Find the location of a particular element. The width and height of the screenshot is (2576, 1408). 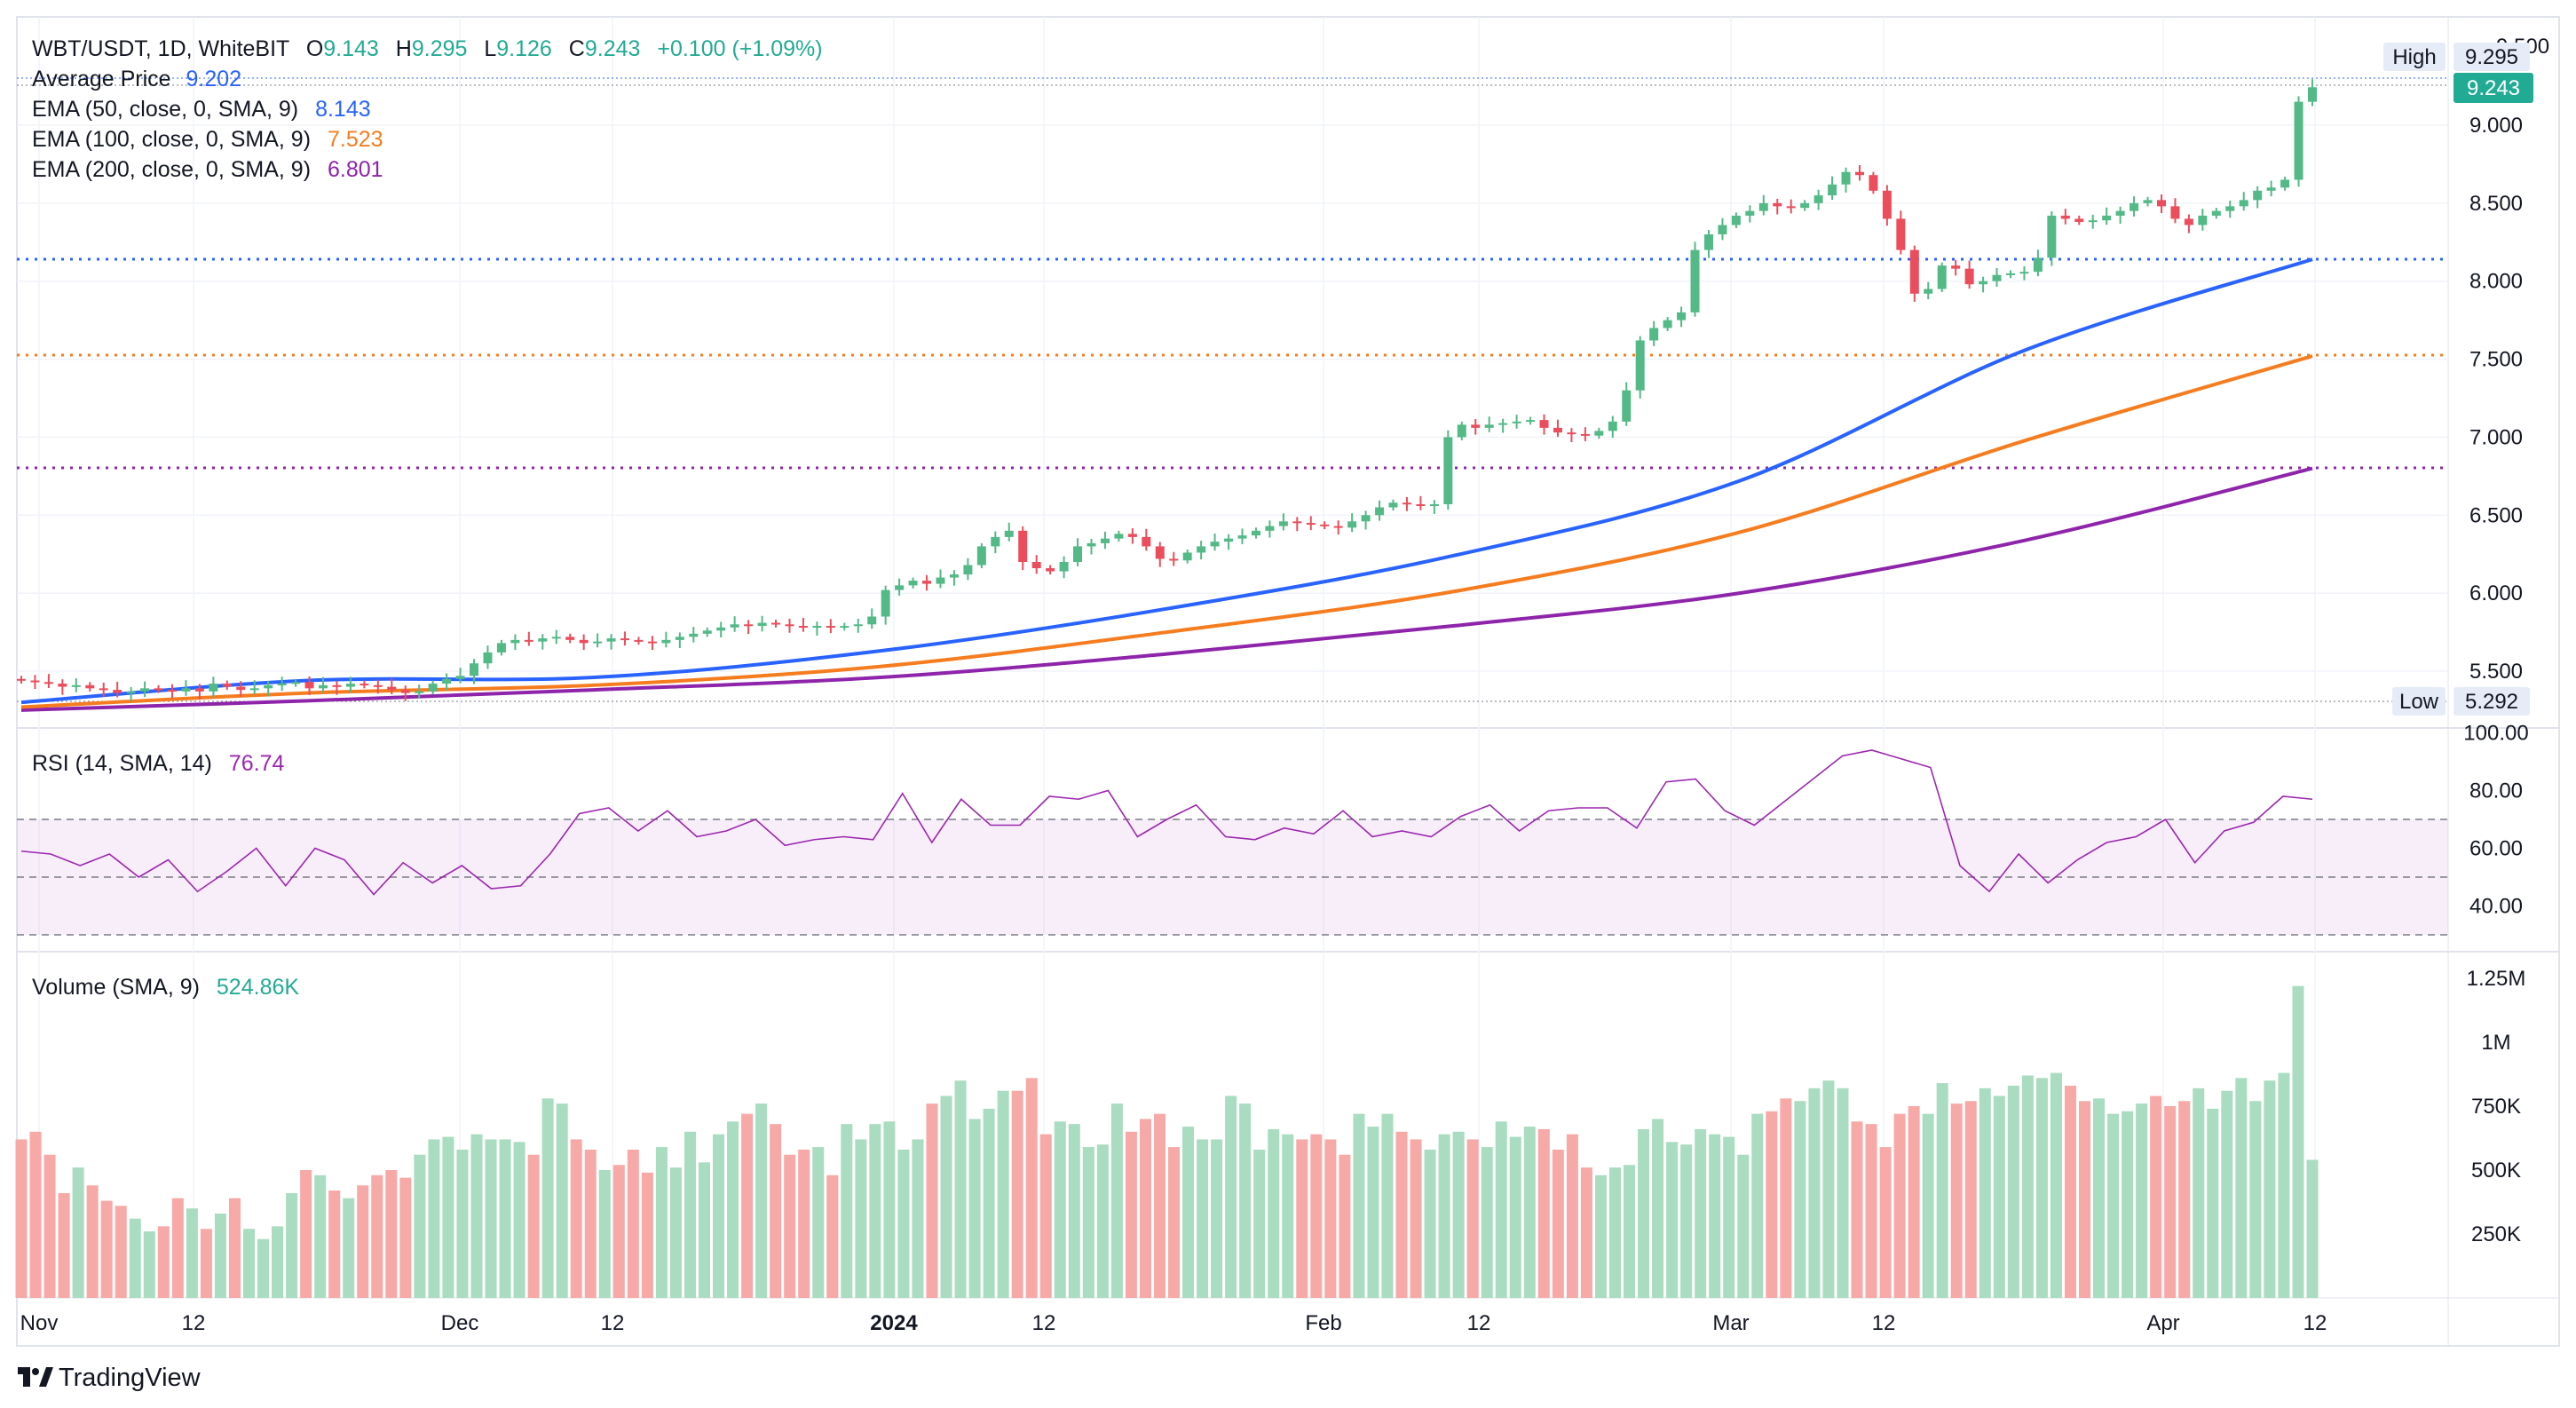

volume-axis: 1.25M 1M 750K 500K 250K is located at coordinates (2496, 1106).